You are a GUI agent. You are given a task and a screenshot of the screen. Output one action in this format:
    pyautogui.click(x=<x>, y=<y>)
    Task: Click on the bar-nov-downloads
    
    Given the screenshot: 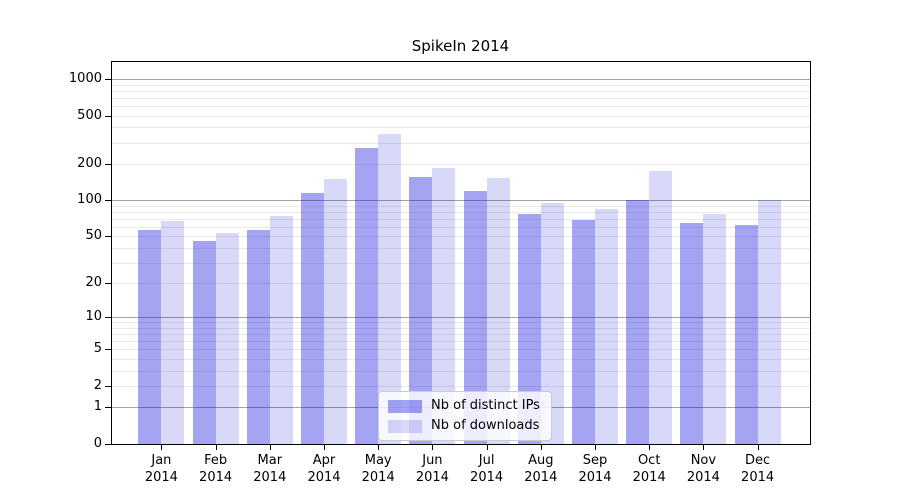 What is the action you would take?
    pyautogui.click(x=715, y=328)
    